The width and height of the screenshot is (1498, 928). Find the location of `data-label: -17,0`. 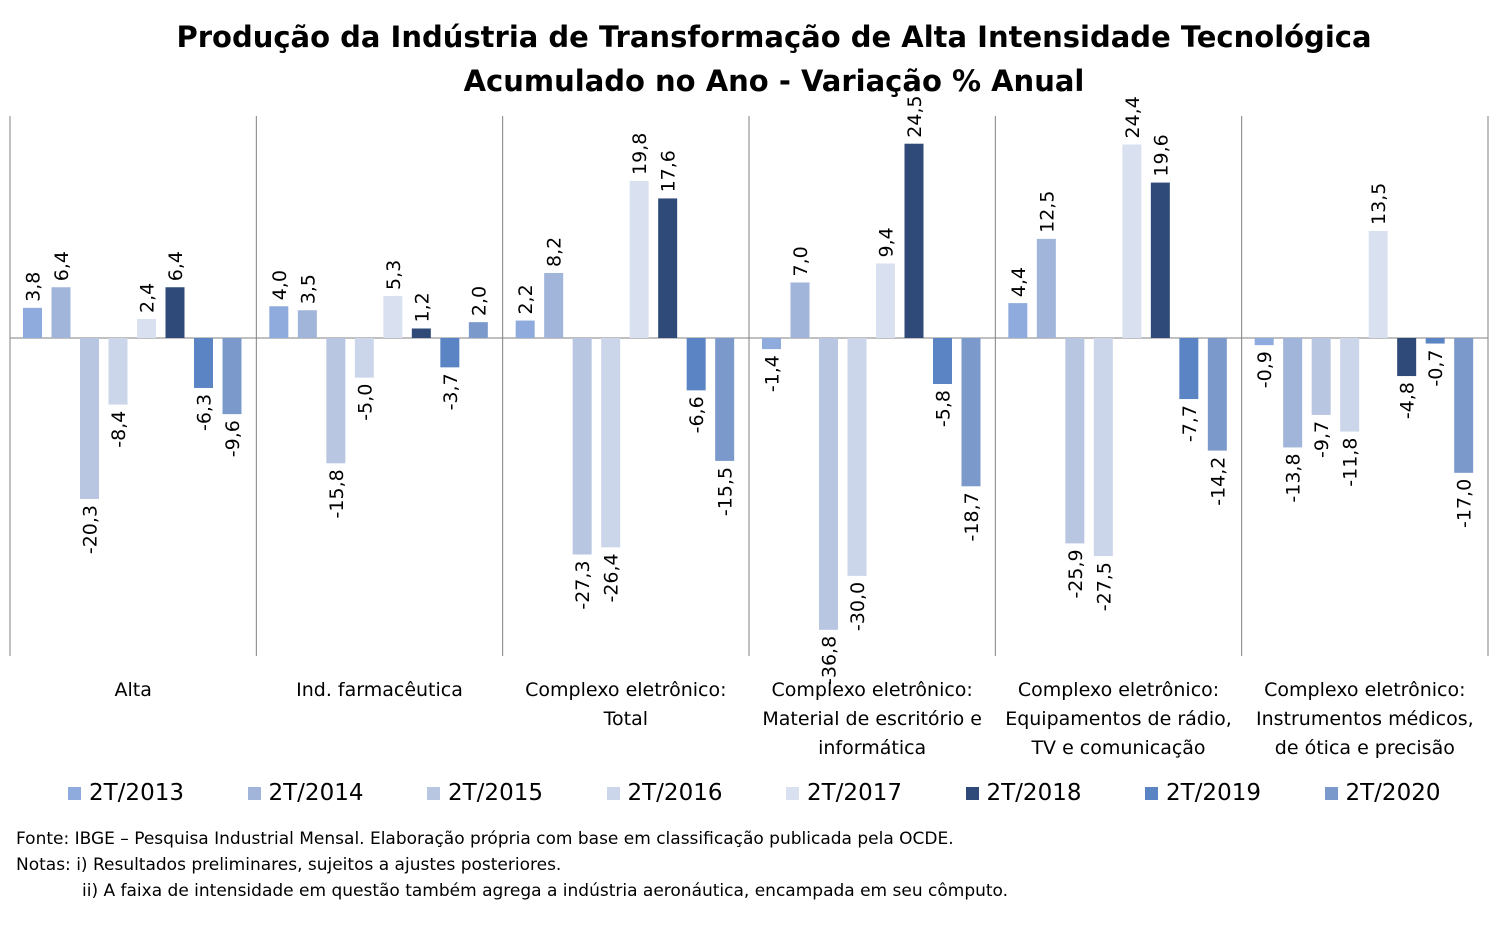

data-label: -17,0 is located at coordinates (1465, 503).